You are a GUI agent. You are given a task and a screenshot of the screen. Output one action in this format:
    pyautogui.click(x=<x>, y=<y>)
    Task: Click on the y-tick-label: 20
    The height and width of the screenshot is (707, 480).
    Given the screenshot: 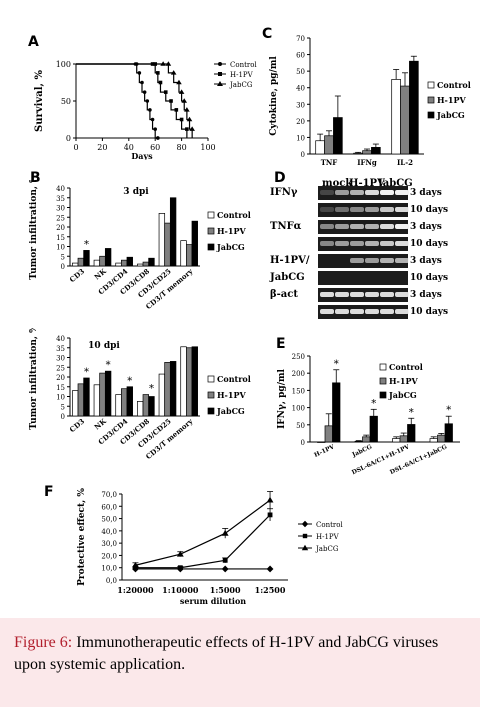 What is the action you would take?
    pyautogui.click(x=60, y=228)
    